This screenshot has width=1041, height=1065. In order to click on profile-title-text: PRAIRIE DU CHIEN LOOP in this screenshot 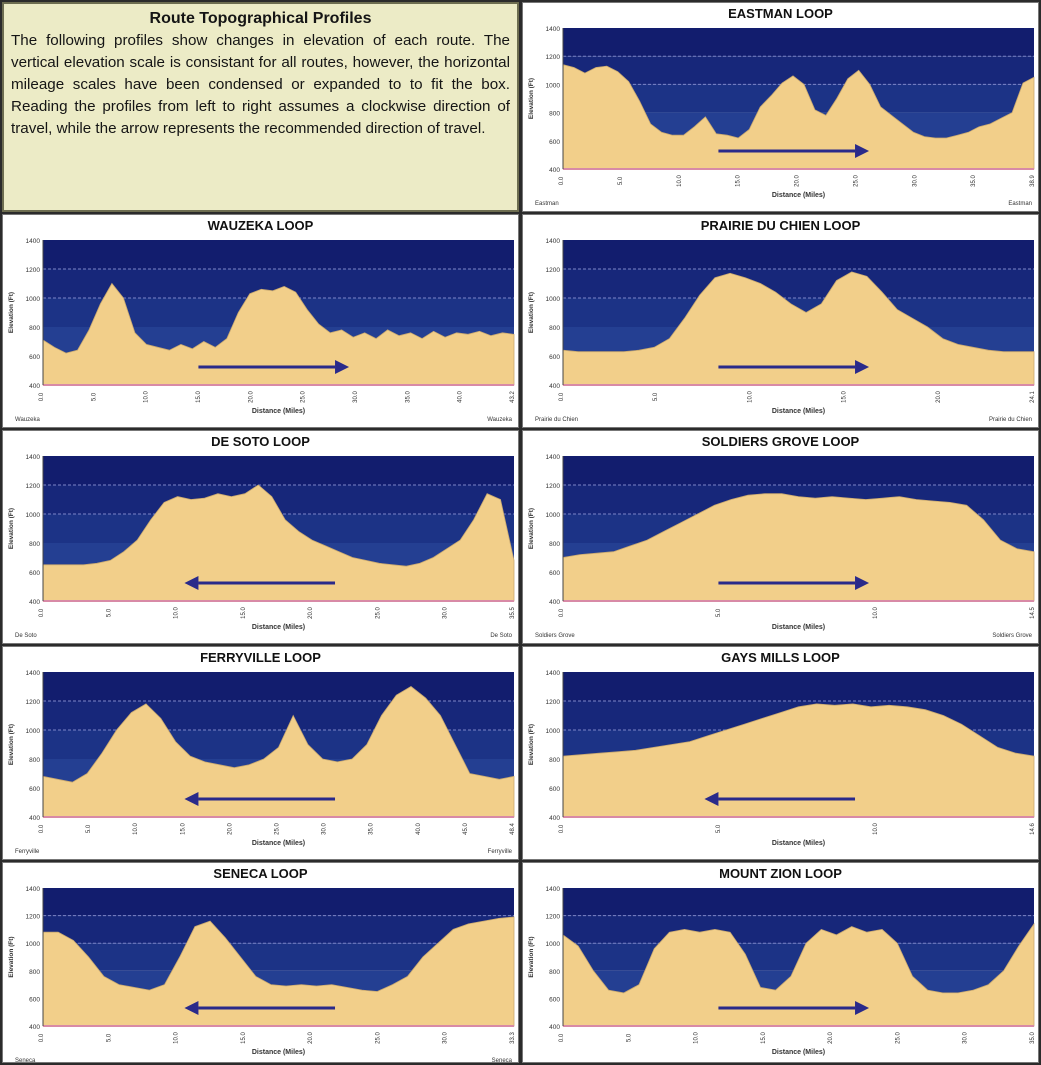, I will do `click(780, 225)`.